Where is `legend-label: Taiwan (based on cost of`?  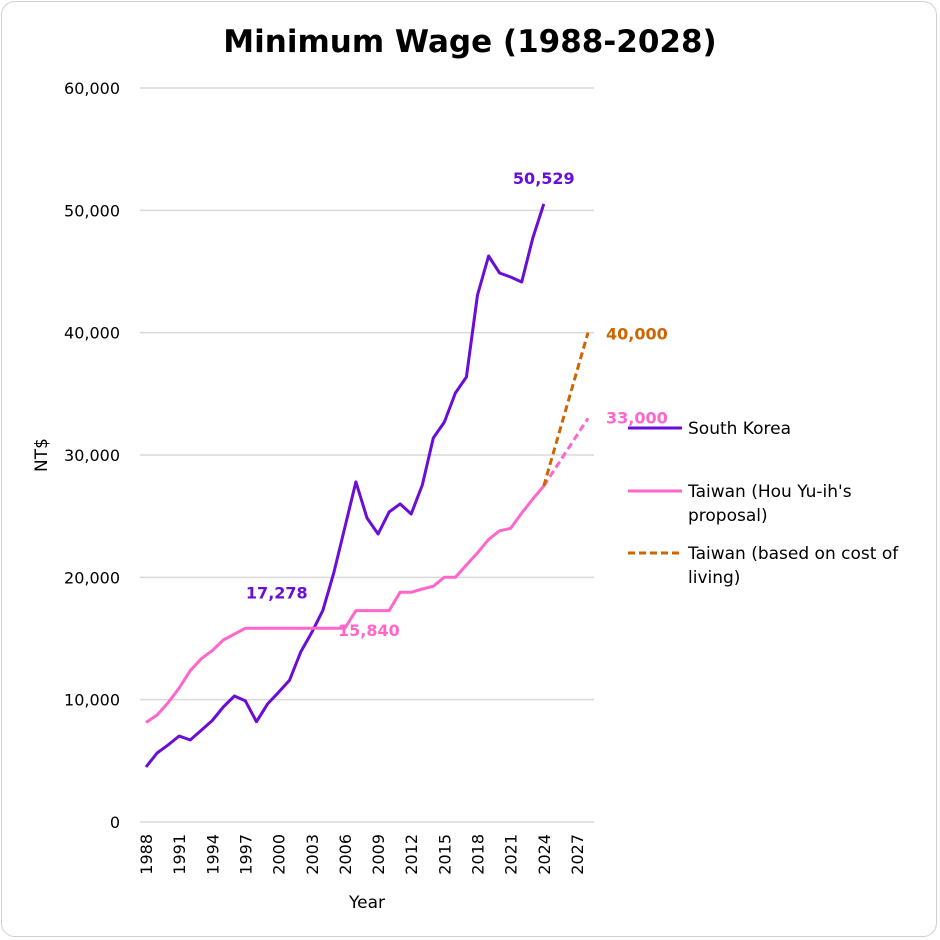
legend-label: Taiwan (based on cost of is located at coordinates (793, 554).